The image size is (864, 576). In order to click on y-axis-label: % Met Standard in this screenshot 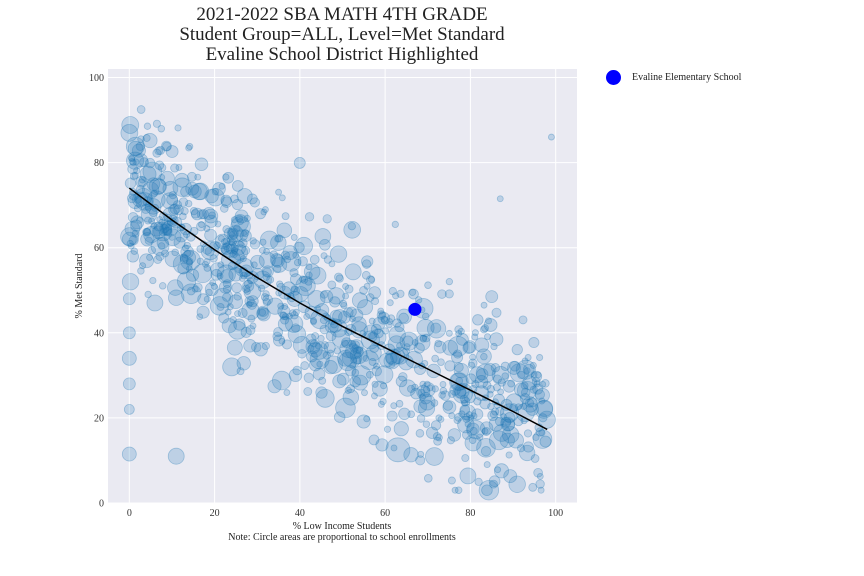, I will do `click(79, 286)`.